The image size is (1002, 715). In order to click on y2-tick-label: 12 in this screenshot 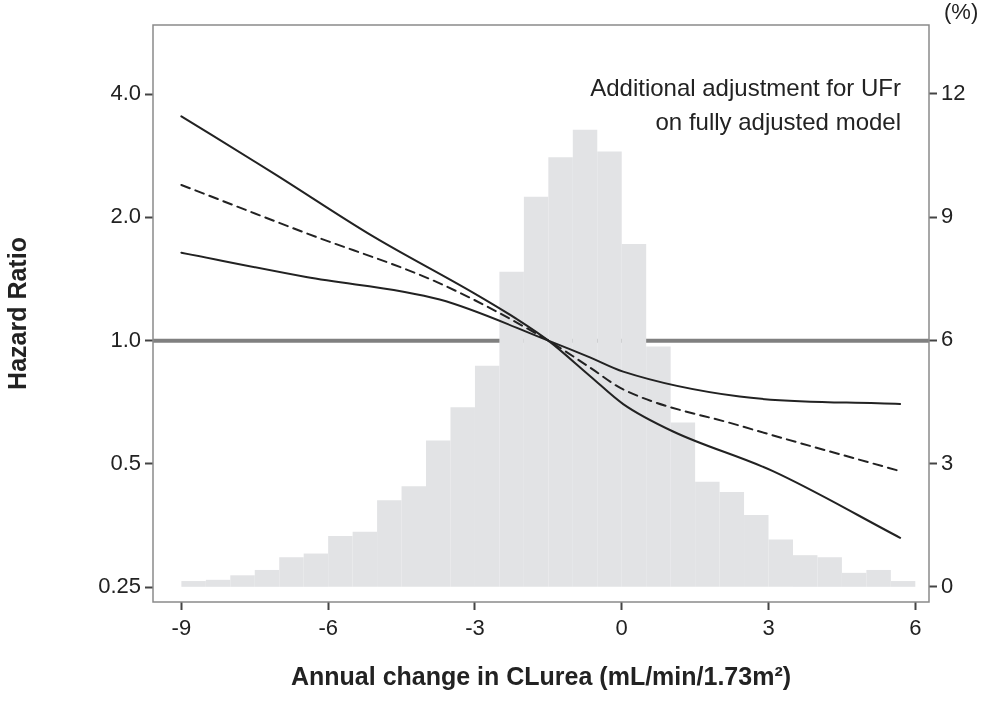, I will do `click(953, 93)`.